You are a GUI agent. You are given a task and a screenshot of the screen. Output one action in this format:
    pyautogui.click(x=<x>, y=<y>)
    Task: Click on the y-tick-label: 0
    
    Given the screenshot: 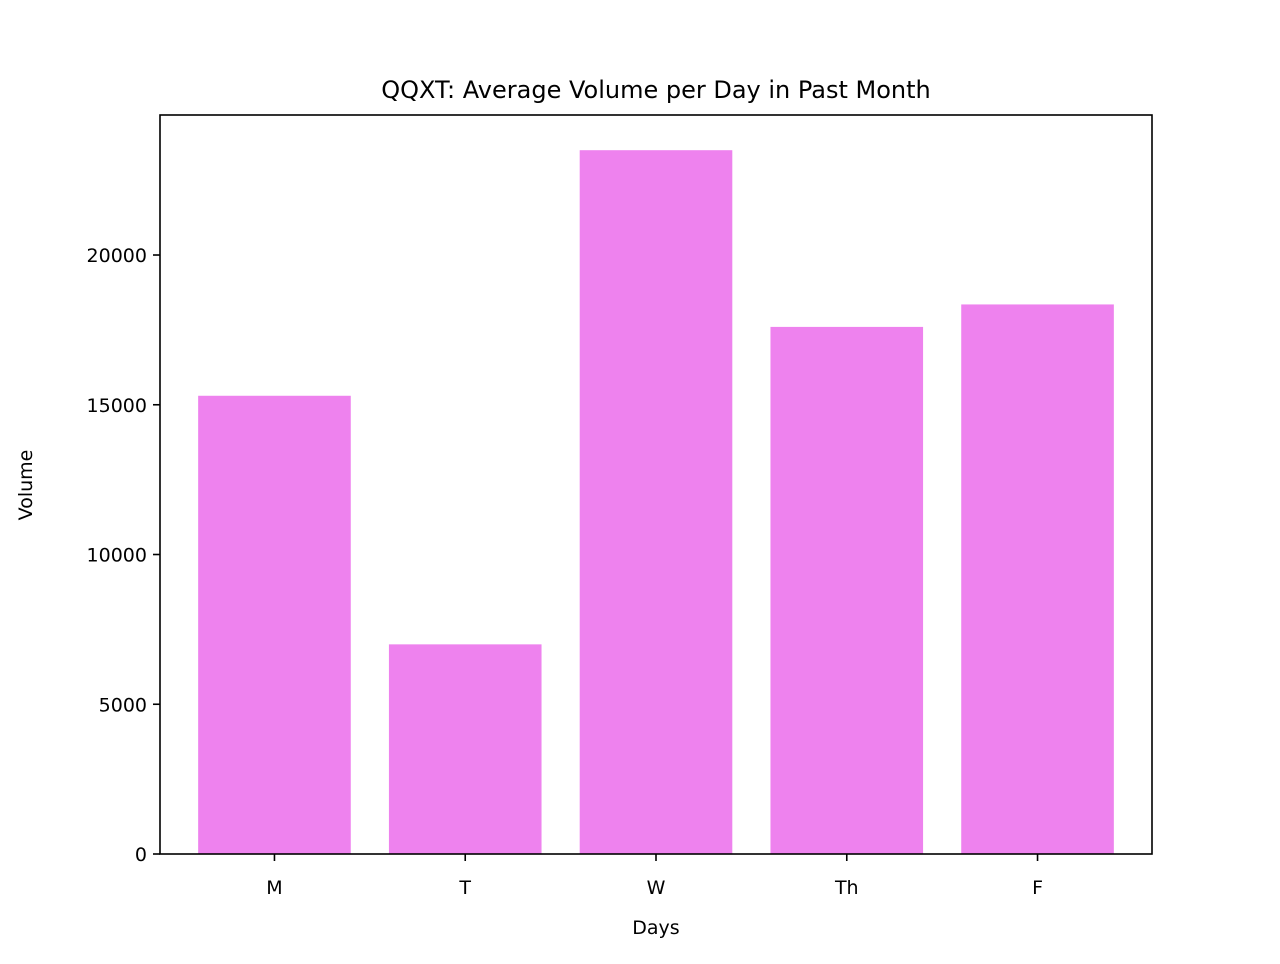 What is the action you would take?
    pyautogui.click(x=141, y=855)
    